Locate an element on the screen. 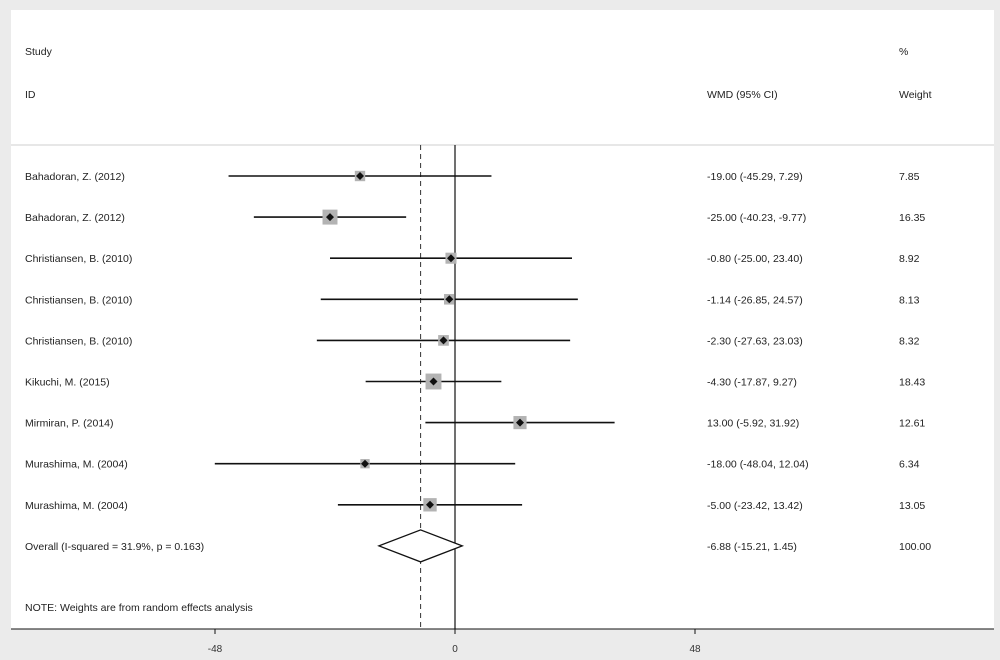 The height and width of the screenshot is (660, 1000). weight-label: 8.32 is located at coordinates (909, 341).